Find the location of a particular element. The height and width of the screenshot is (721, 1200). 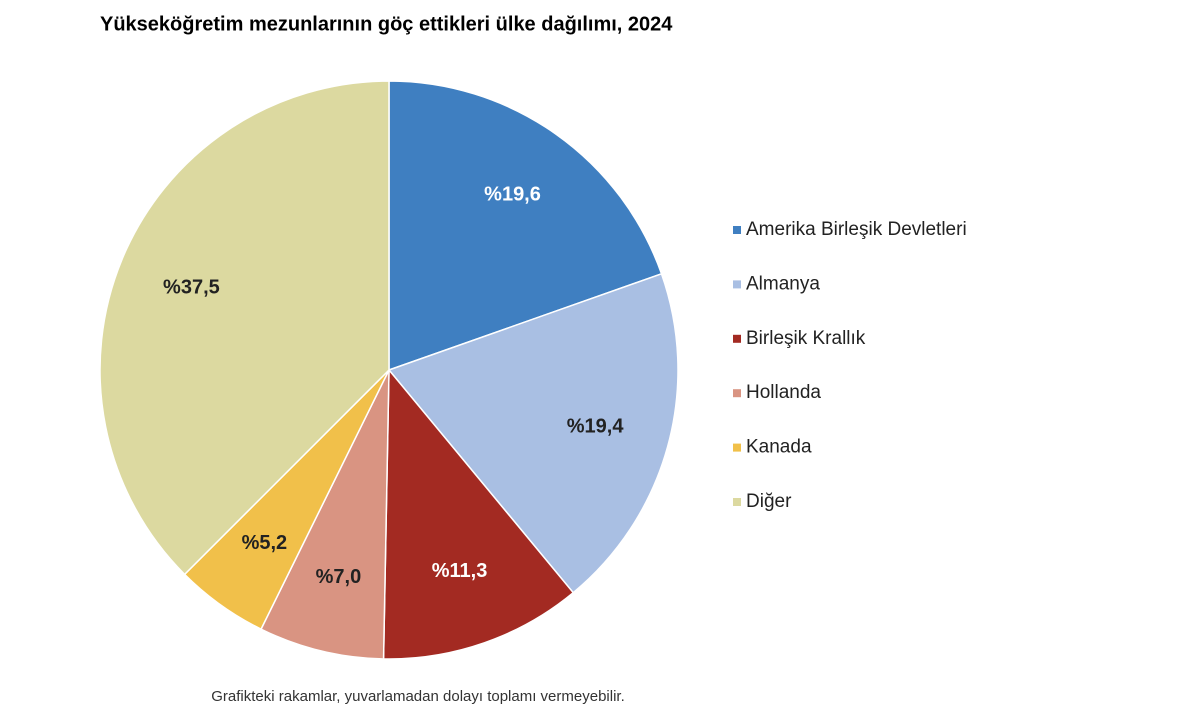

data-label: %5,2 is located at coordinates (265, 543).